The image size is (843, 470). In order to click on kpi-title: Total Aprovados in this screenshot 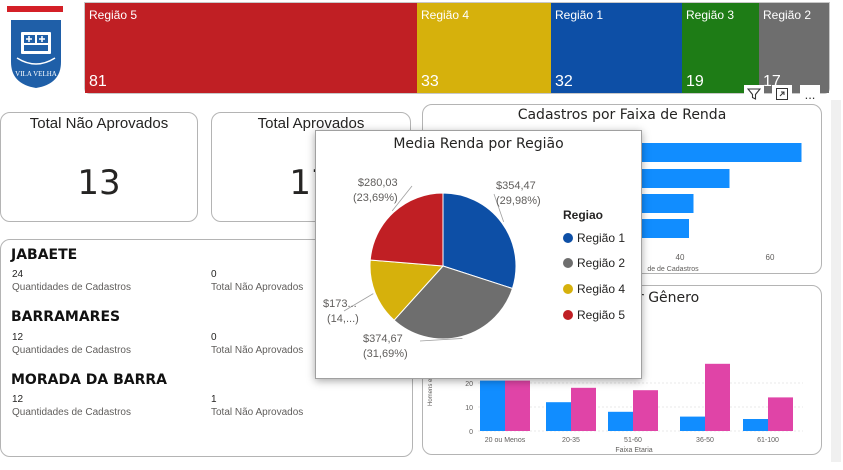, I will do `click(311, 123)`.